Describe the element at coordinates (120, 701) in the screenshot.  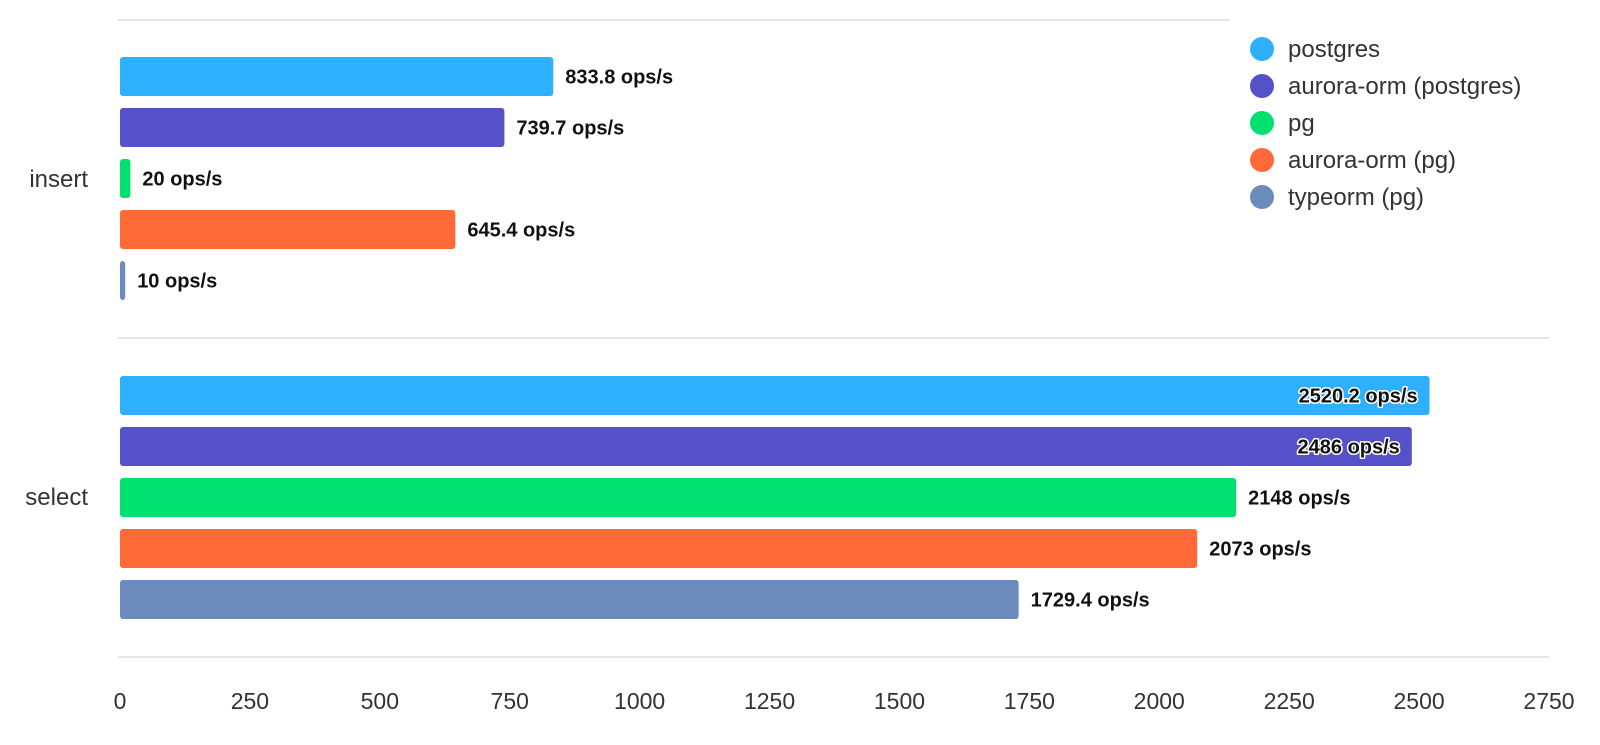
I see `x-tick-label: 0` at that location.